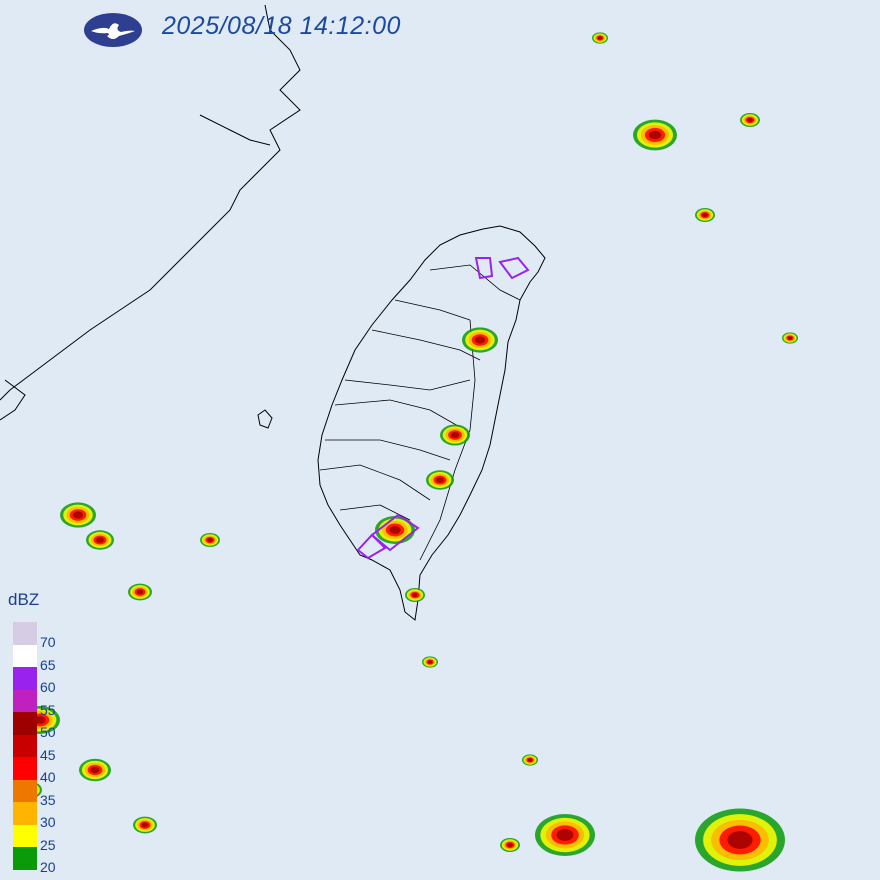  What do you see at coordinates (48, 867) in the screenshot?
I see `legend-label: 20` at bounding box center [48, 867].